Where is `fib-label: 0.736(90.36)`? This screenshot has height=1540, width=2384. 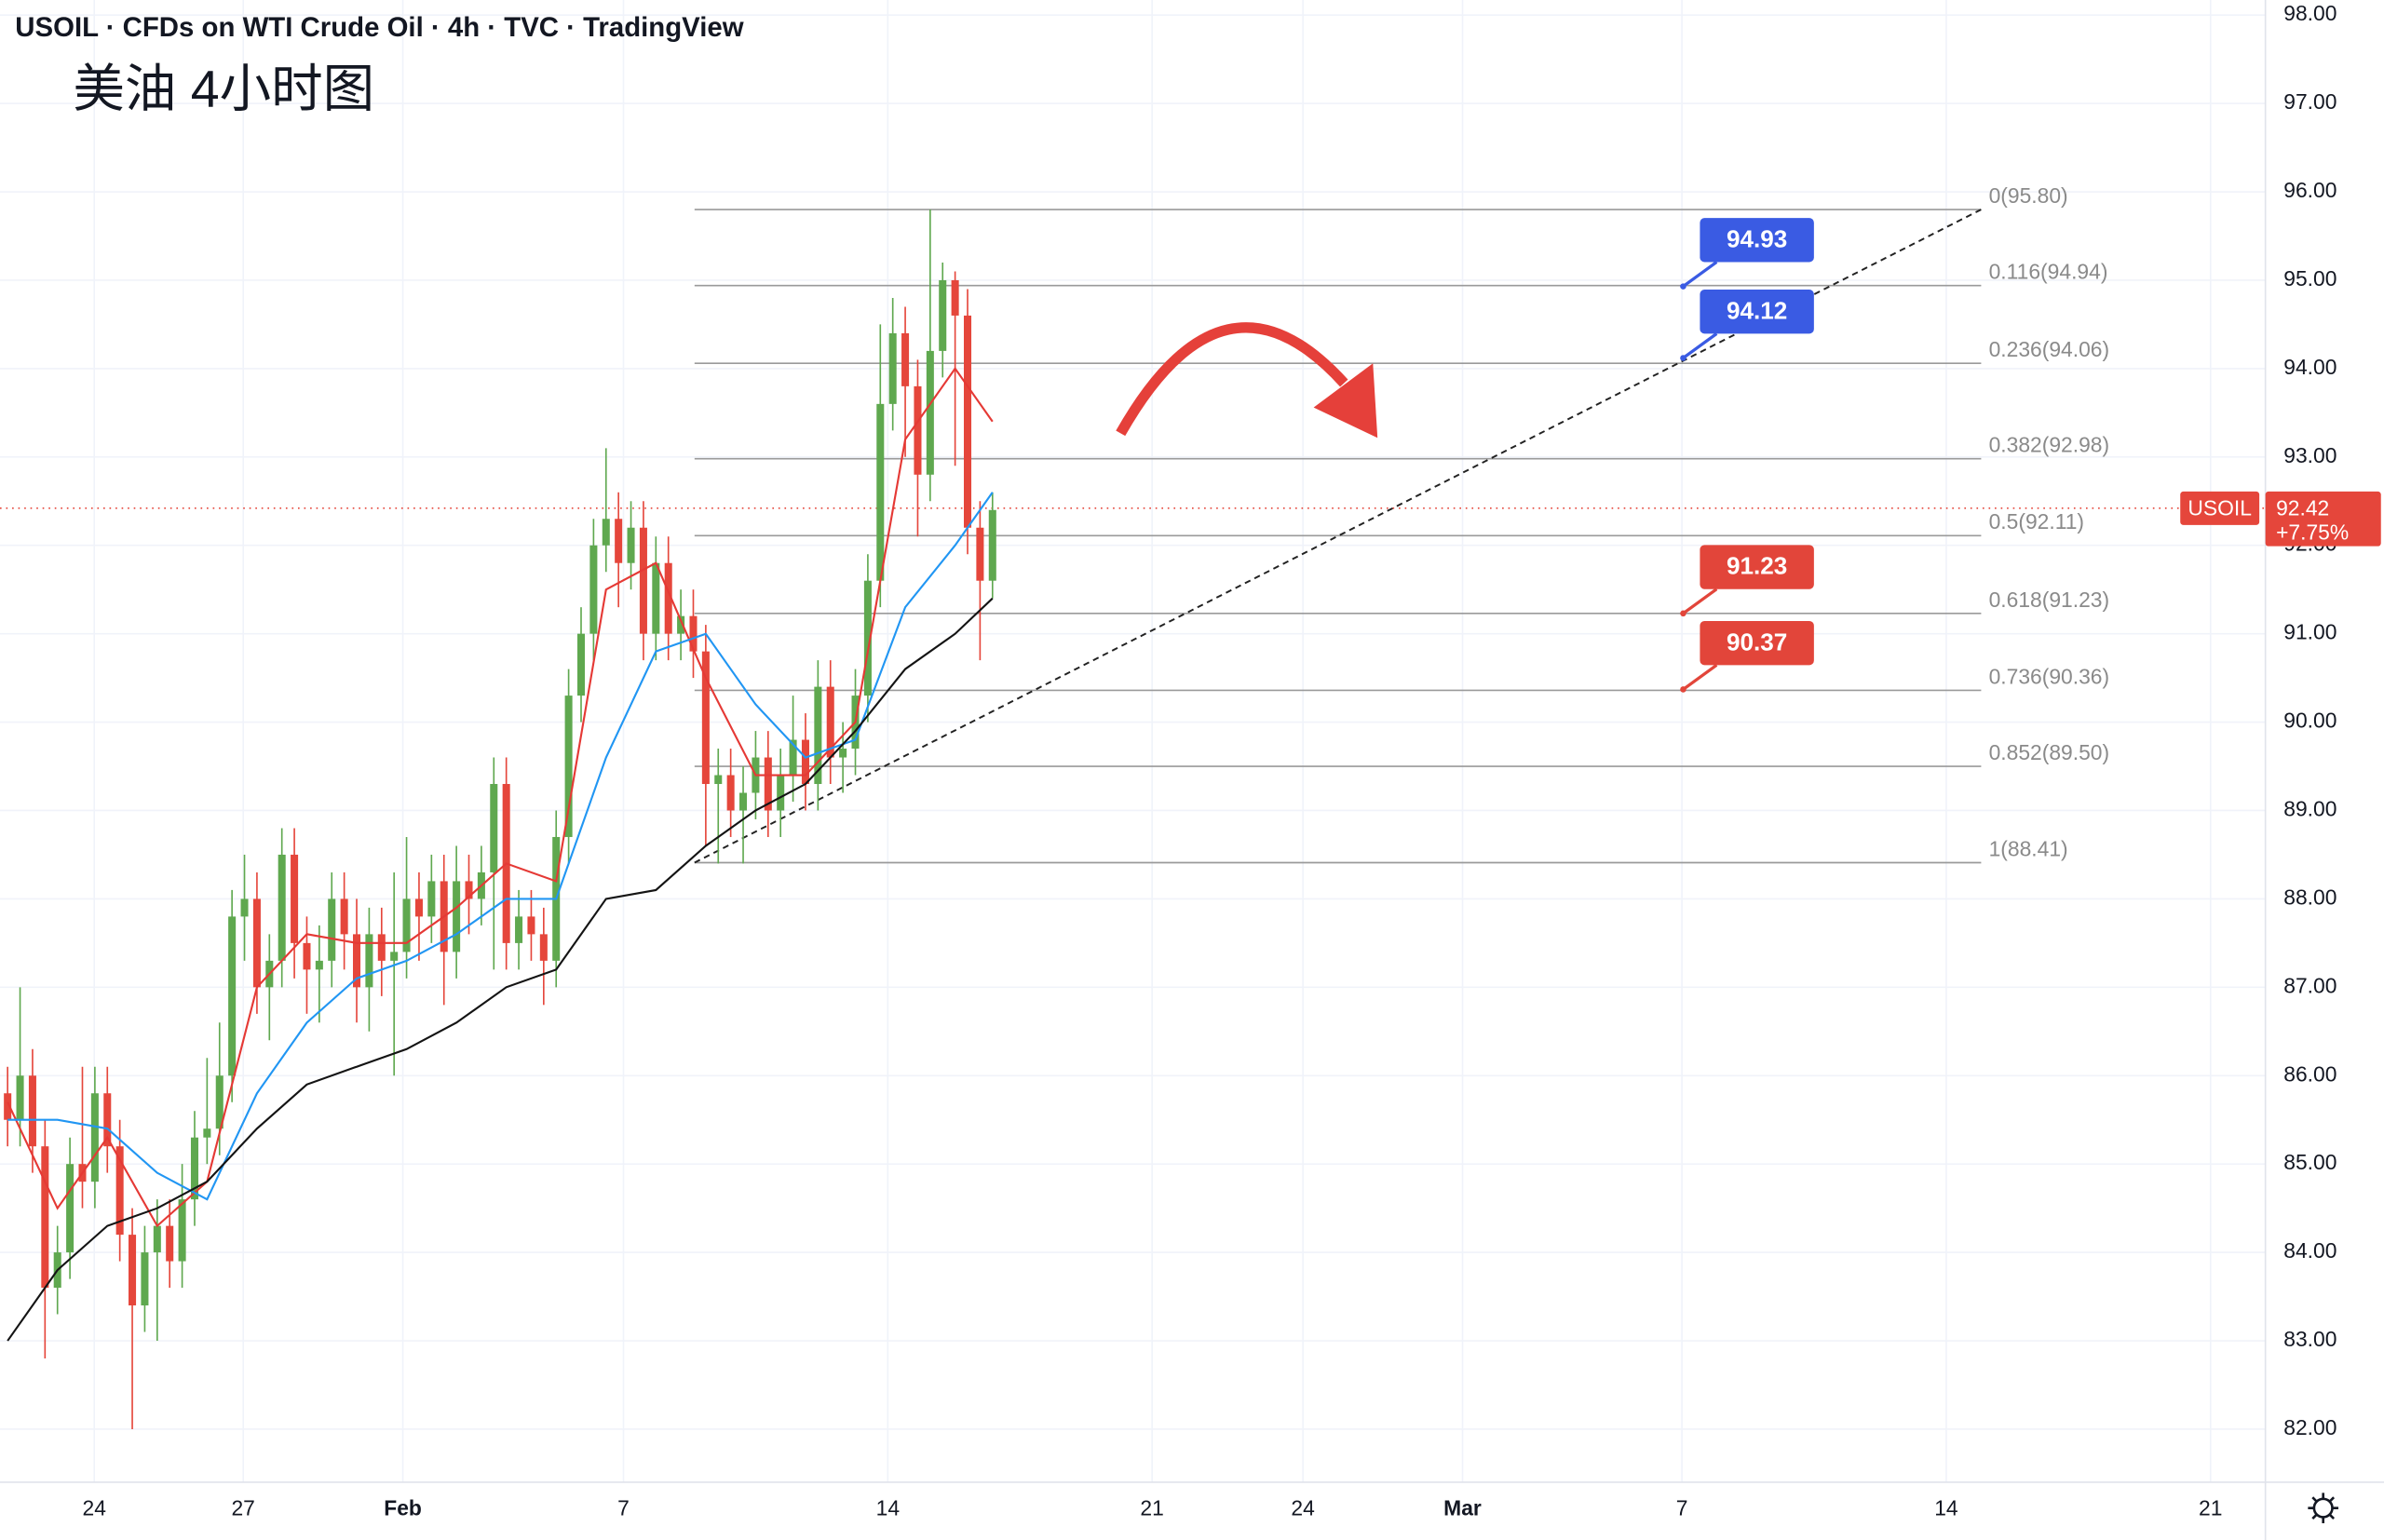
fib-label: 0.736(90.36) is located at coordinates (2049, 676).